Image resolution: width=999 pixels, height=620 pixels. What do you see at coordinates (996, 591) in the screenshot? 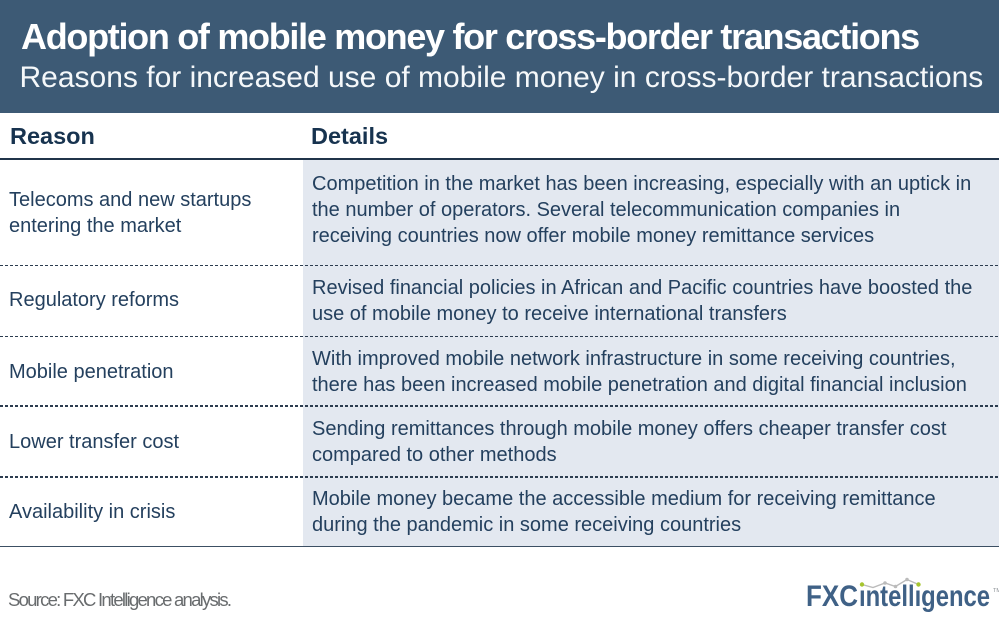
I see `svg-text: TM` at bounding box center [996, 591].